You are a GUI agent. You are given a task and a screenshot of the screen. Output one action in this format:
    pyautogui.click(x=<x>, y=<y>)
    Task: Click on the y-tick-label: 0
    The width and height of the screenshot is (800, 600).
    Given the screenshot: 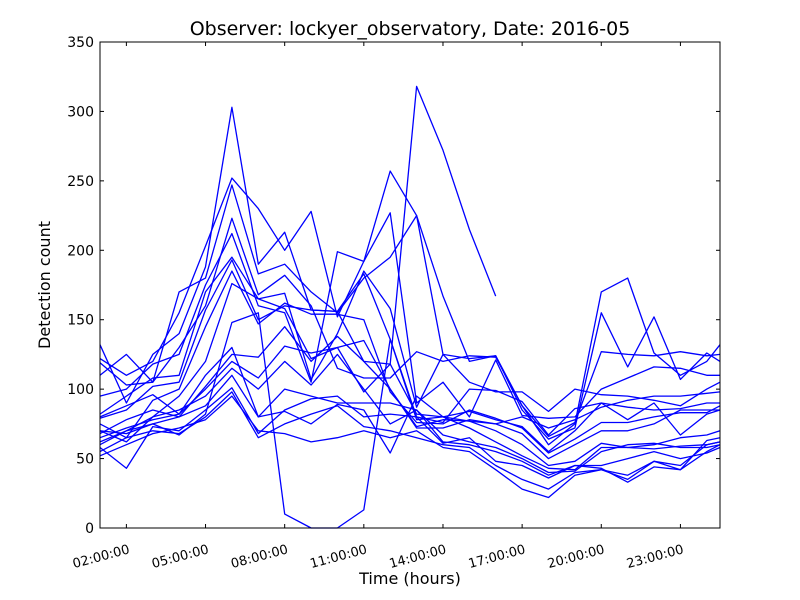 What is the action you would take?
    pyautogui.click(x=89, y=529)
    